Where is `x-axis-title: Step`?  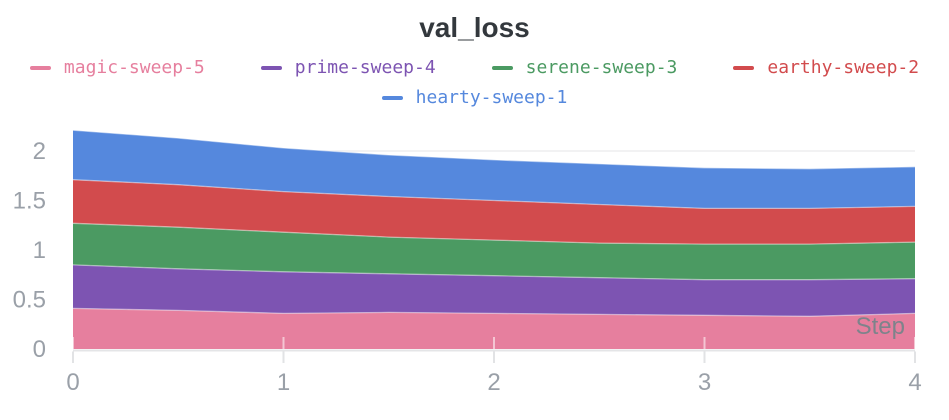 x-axis-title: Step is located at coordinates (880, 326).